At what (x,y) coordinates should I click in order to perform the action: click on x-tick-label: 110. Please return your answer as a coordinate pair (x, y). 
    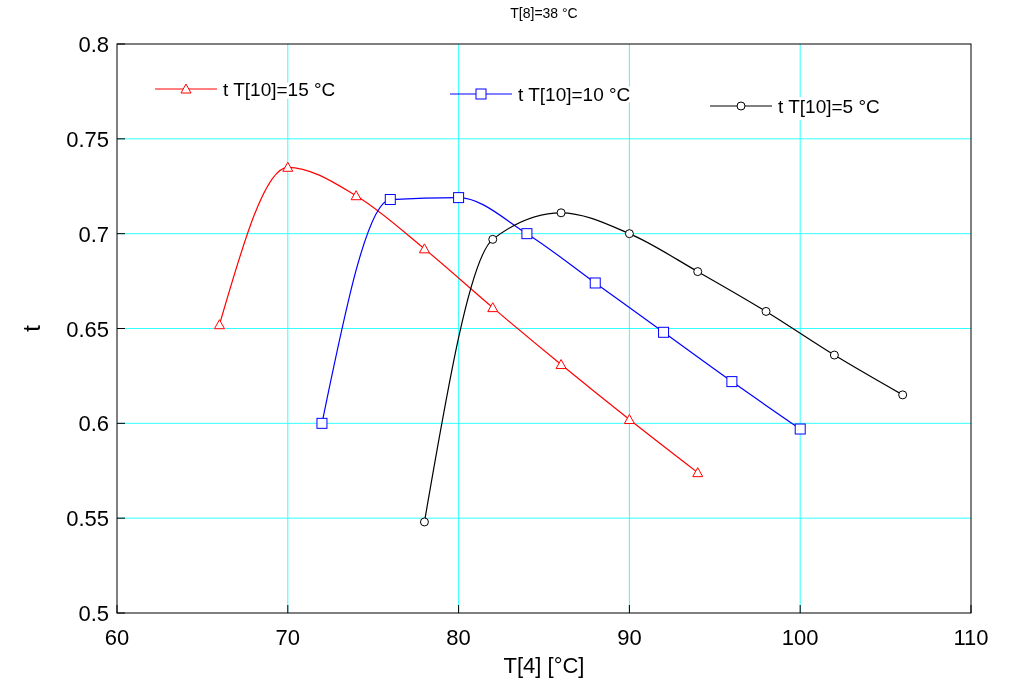
    Looking at the image, I should click on (971, 637).